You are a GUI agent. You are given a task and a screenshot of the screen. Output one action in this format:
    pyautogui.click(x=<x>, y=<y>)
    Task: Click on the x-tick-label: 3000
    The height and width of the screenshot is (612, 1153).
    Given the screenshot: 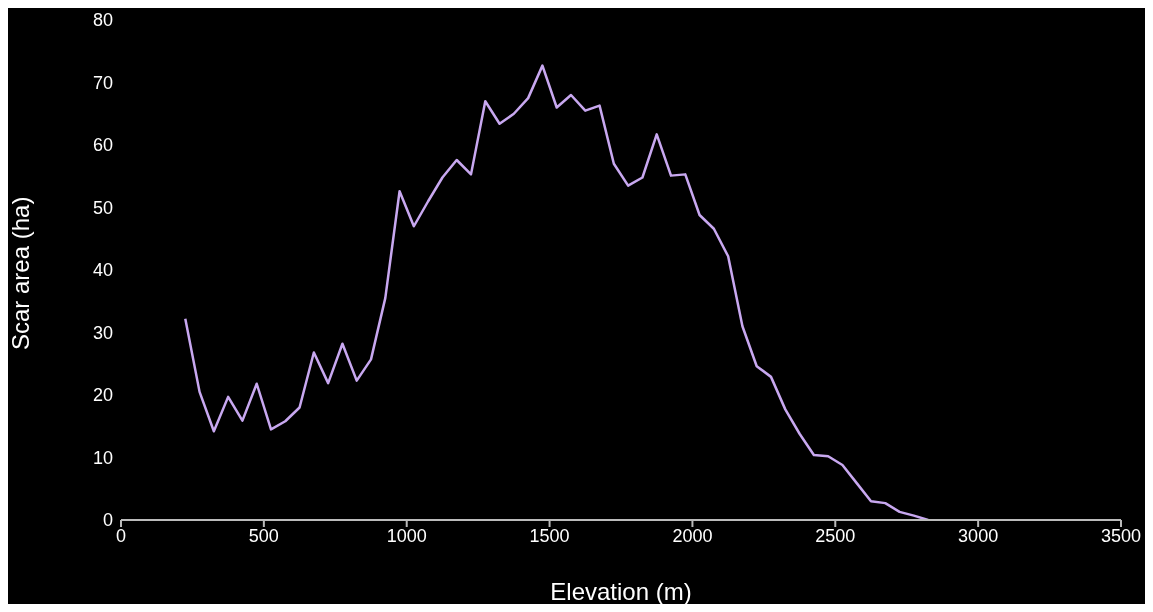 What is the action you would take?
    pyautogui.click(x=978, y=535)
    